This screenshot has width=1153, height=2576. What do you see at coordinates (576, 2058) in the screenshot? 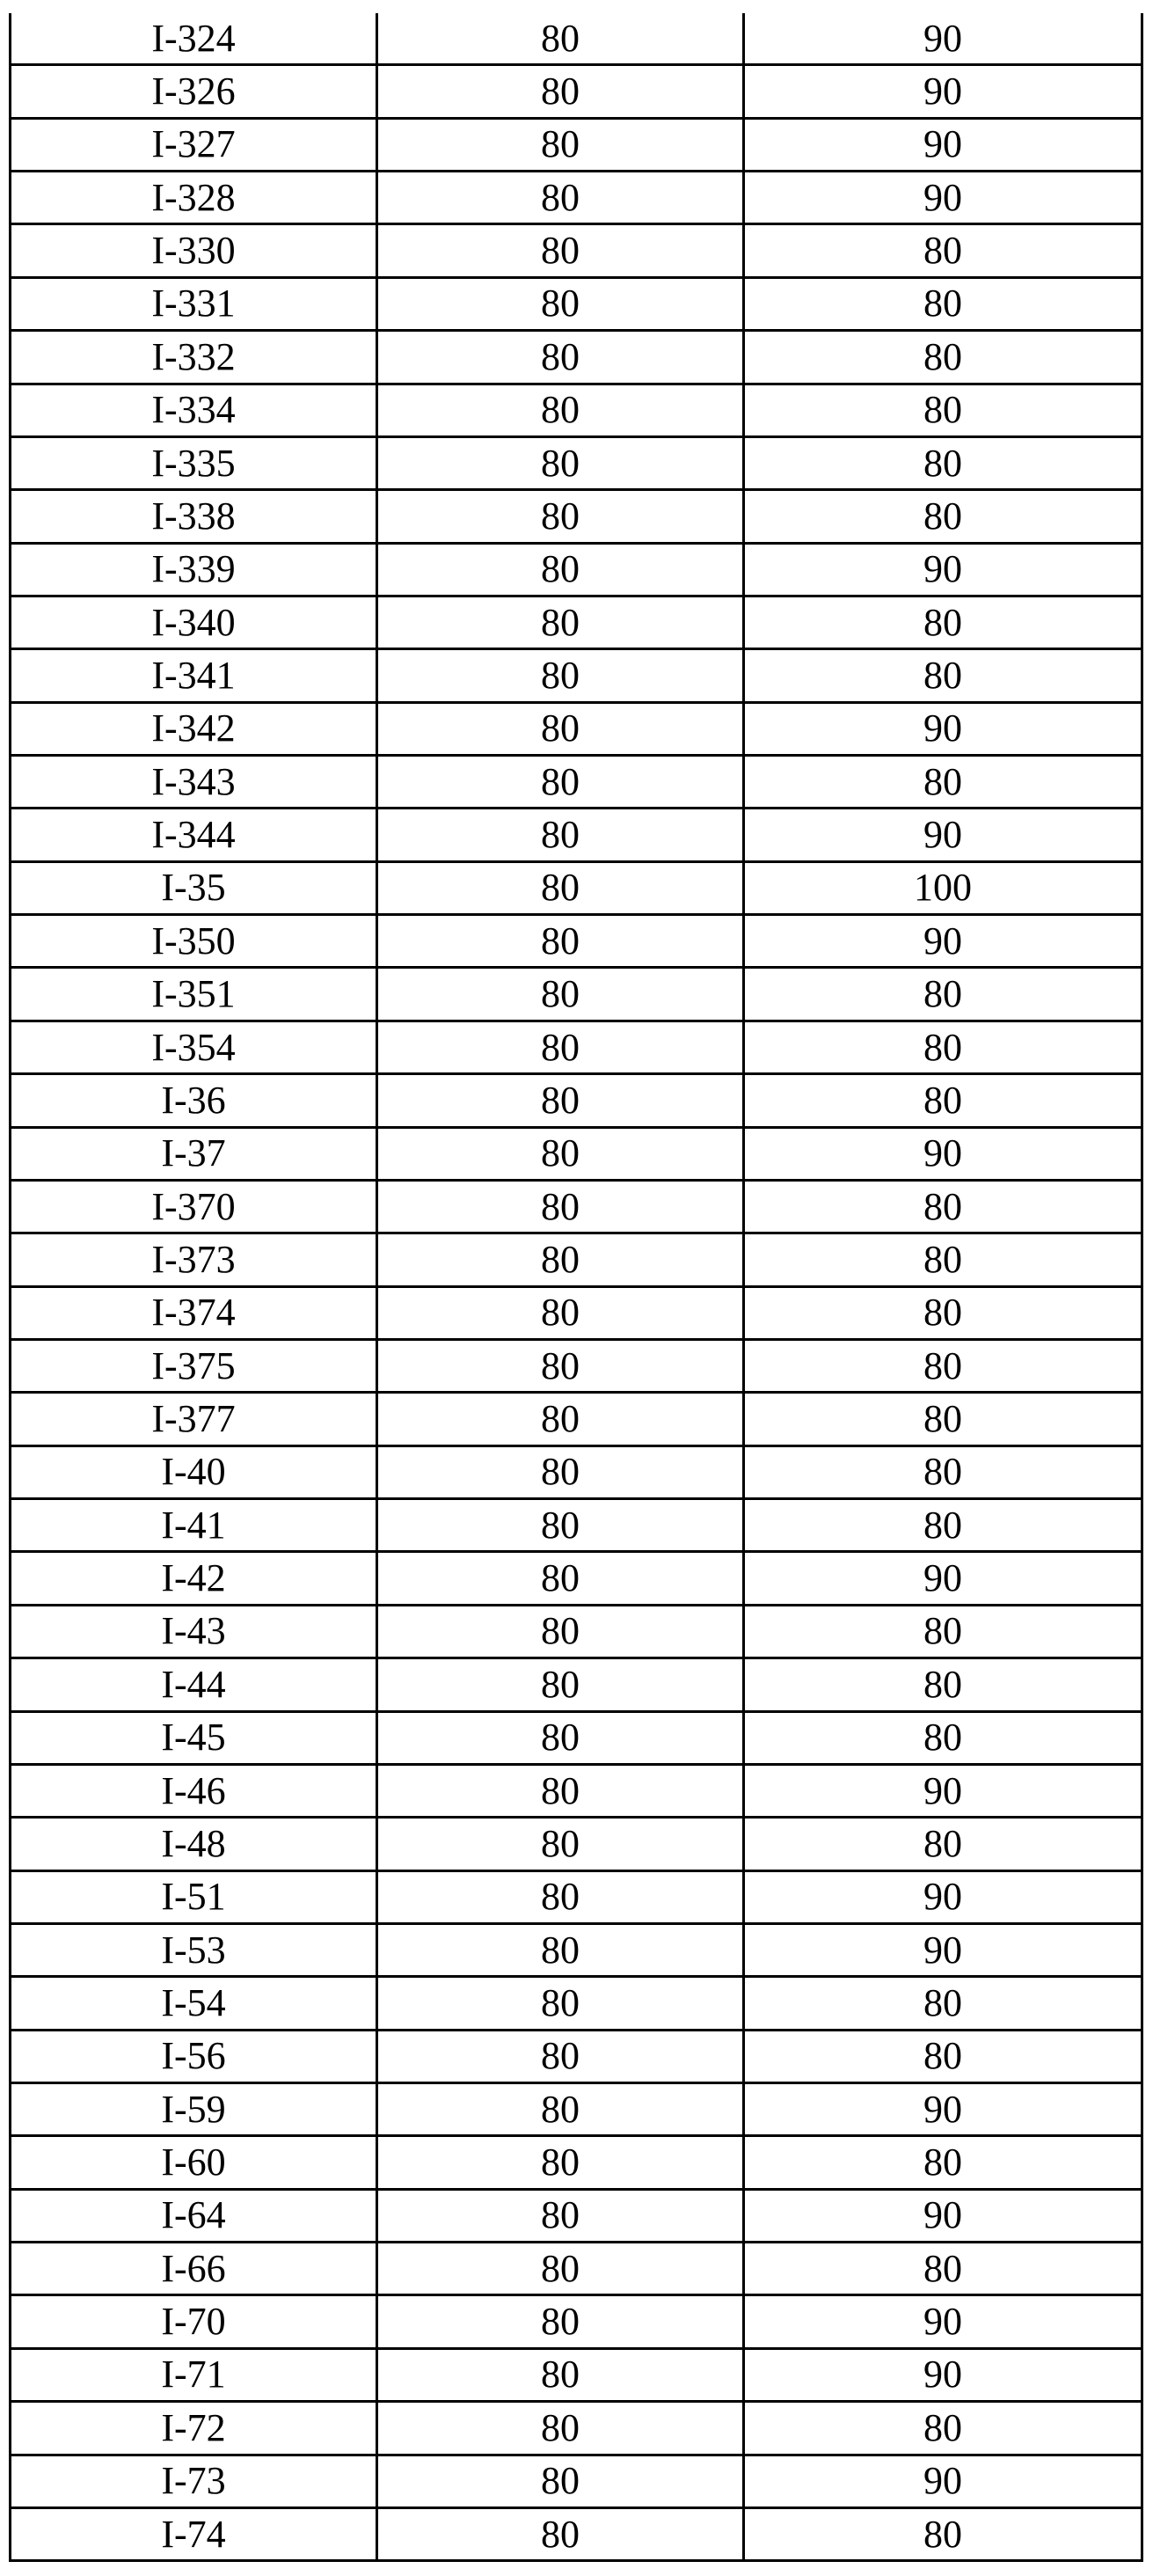
I see `table-row: I-56 80 80` at bounding box center [576, 2058].